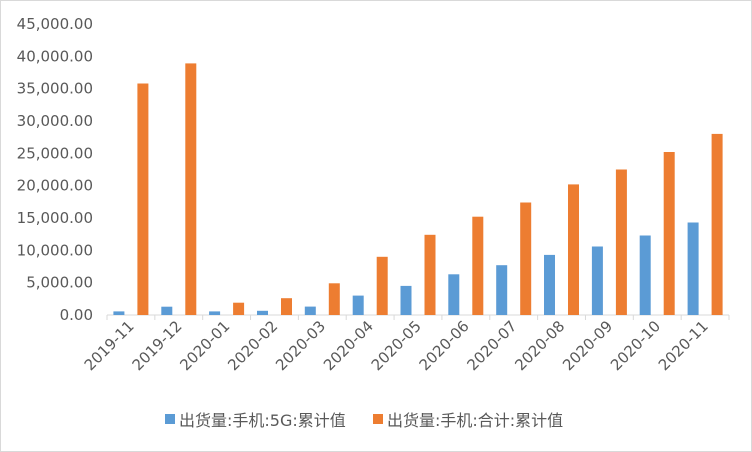 This screenshot has height=452, width=752. I want to click on x-tick-label: 2019-11, so click(109, 345).